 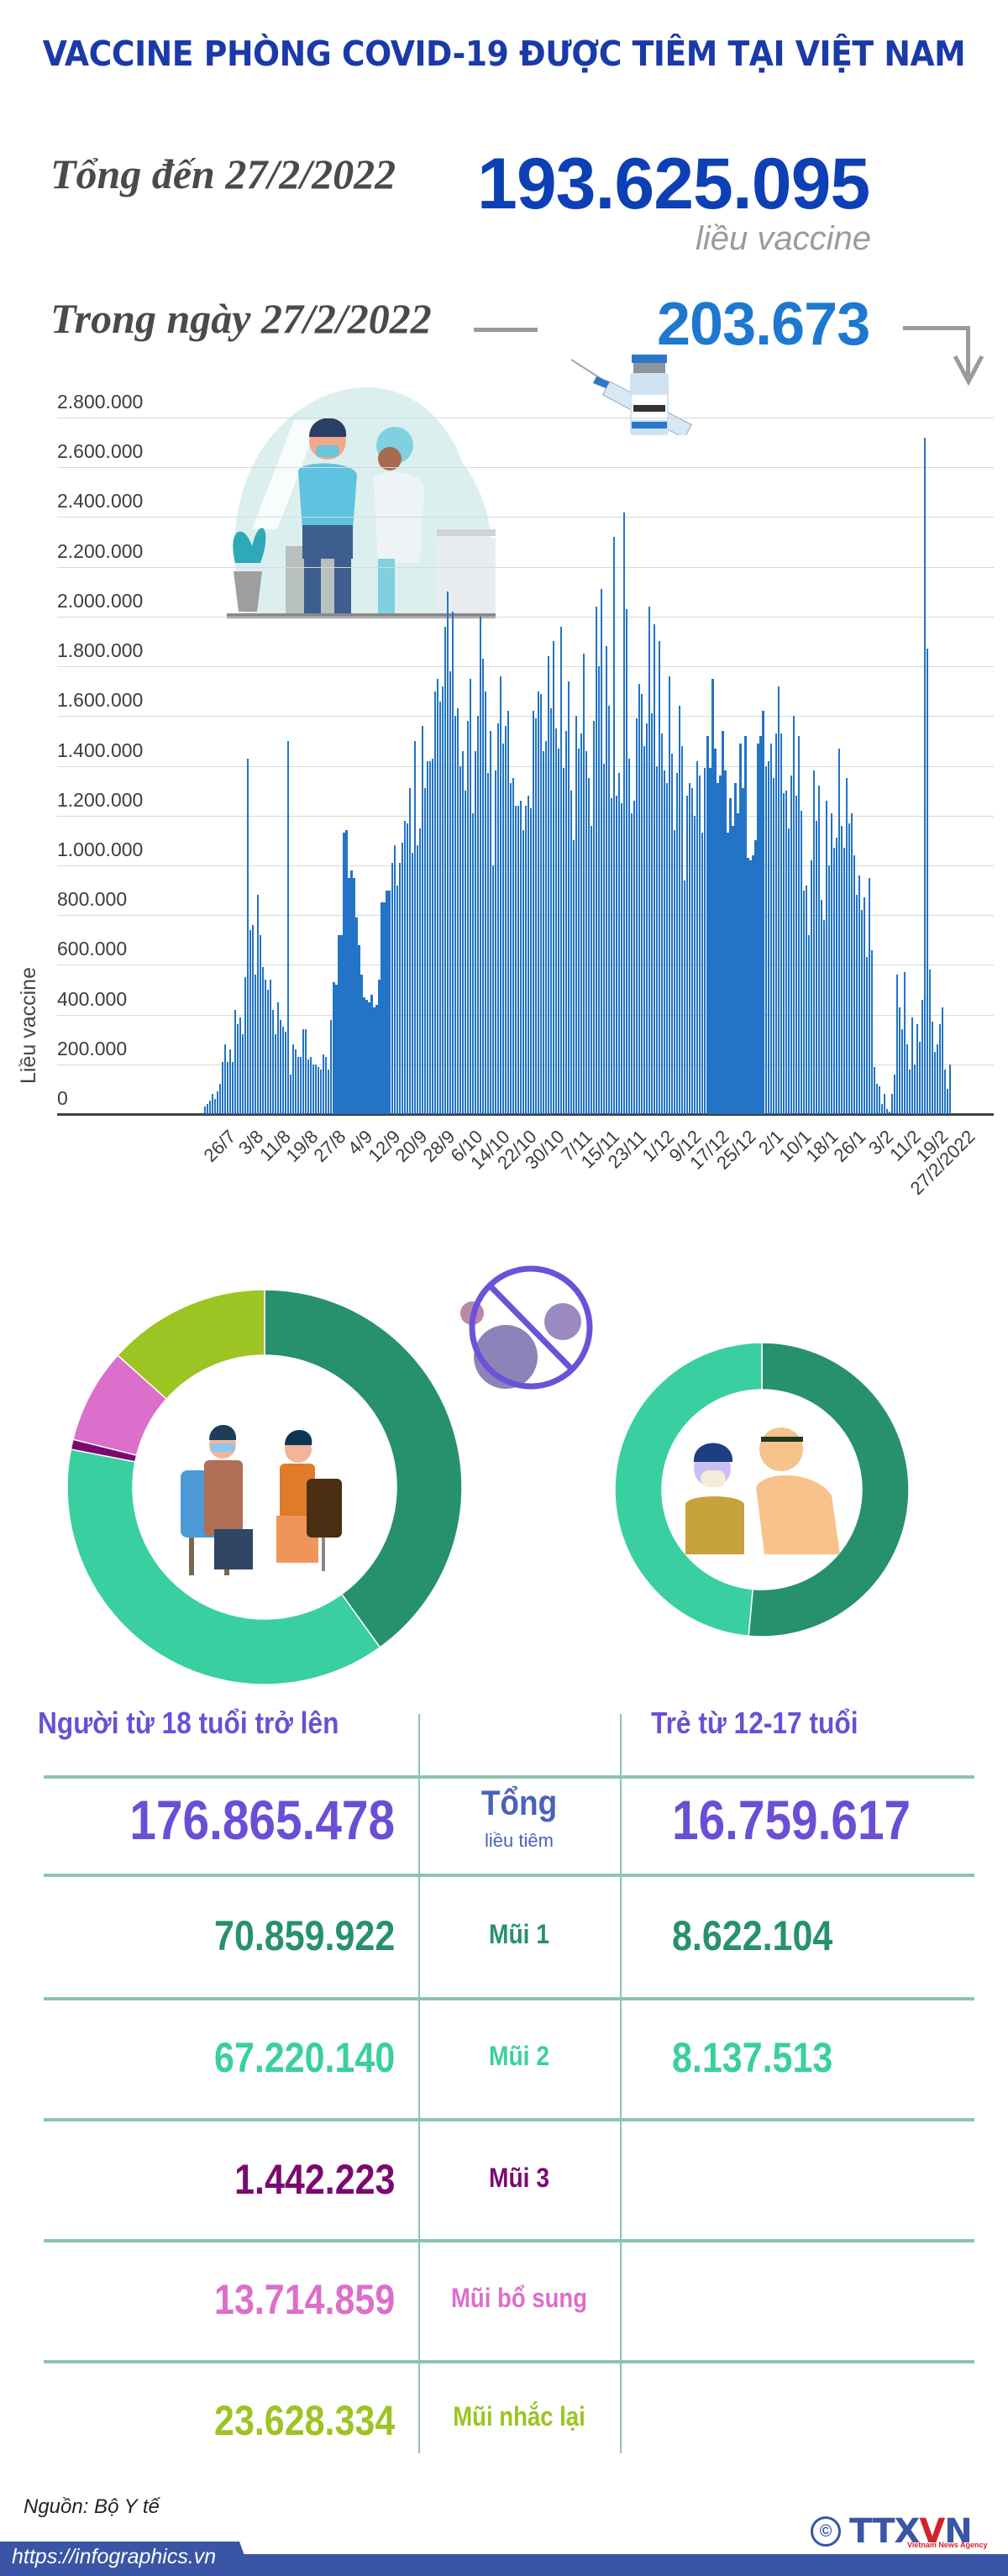 What do you see at coordinates (223, 173) in the screenshot?
I see `total-label: Tổng đến 27/2/2022` at bounding box center [223, 173].